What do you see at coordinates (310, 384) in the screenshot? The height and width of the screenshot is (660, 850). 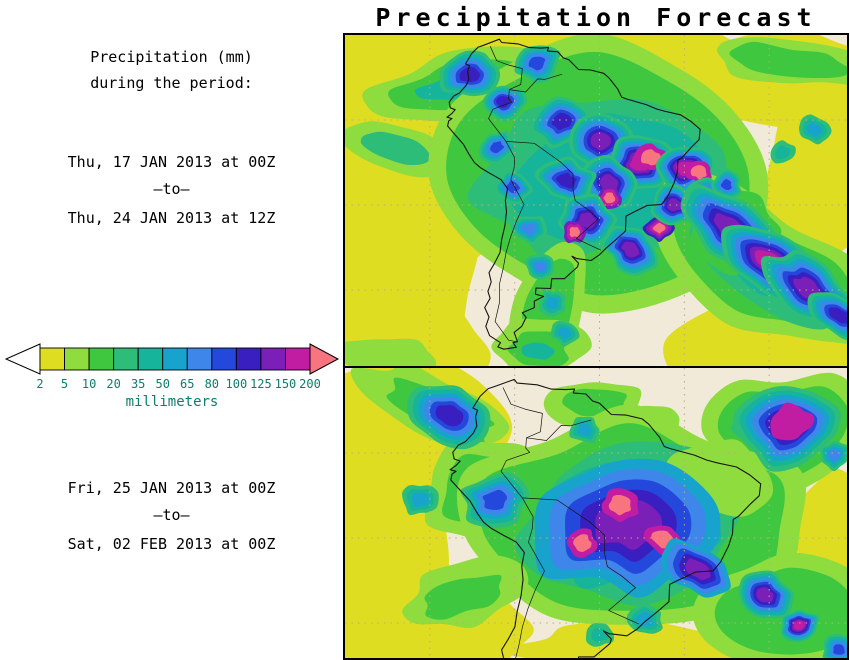 I see `legend-tick: 200` at bounding box center [310, 384].